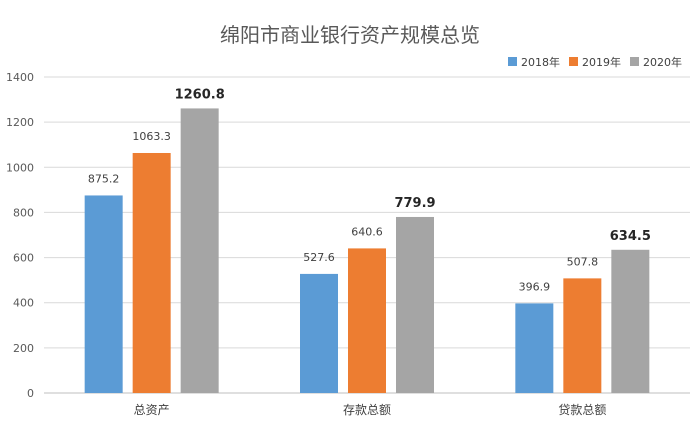  Describe the element at coordinates (414, 203) in the screenshot. I see `data-label: 779.9` at that location.